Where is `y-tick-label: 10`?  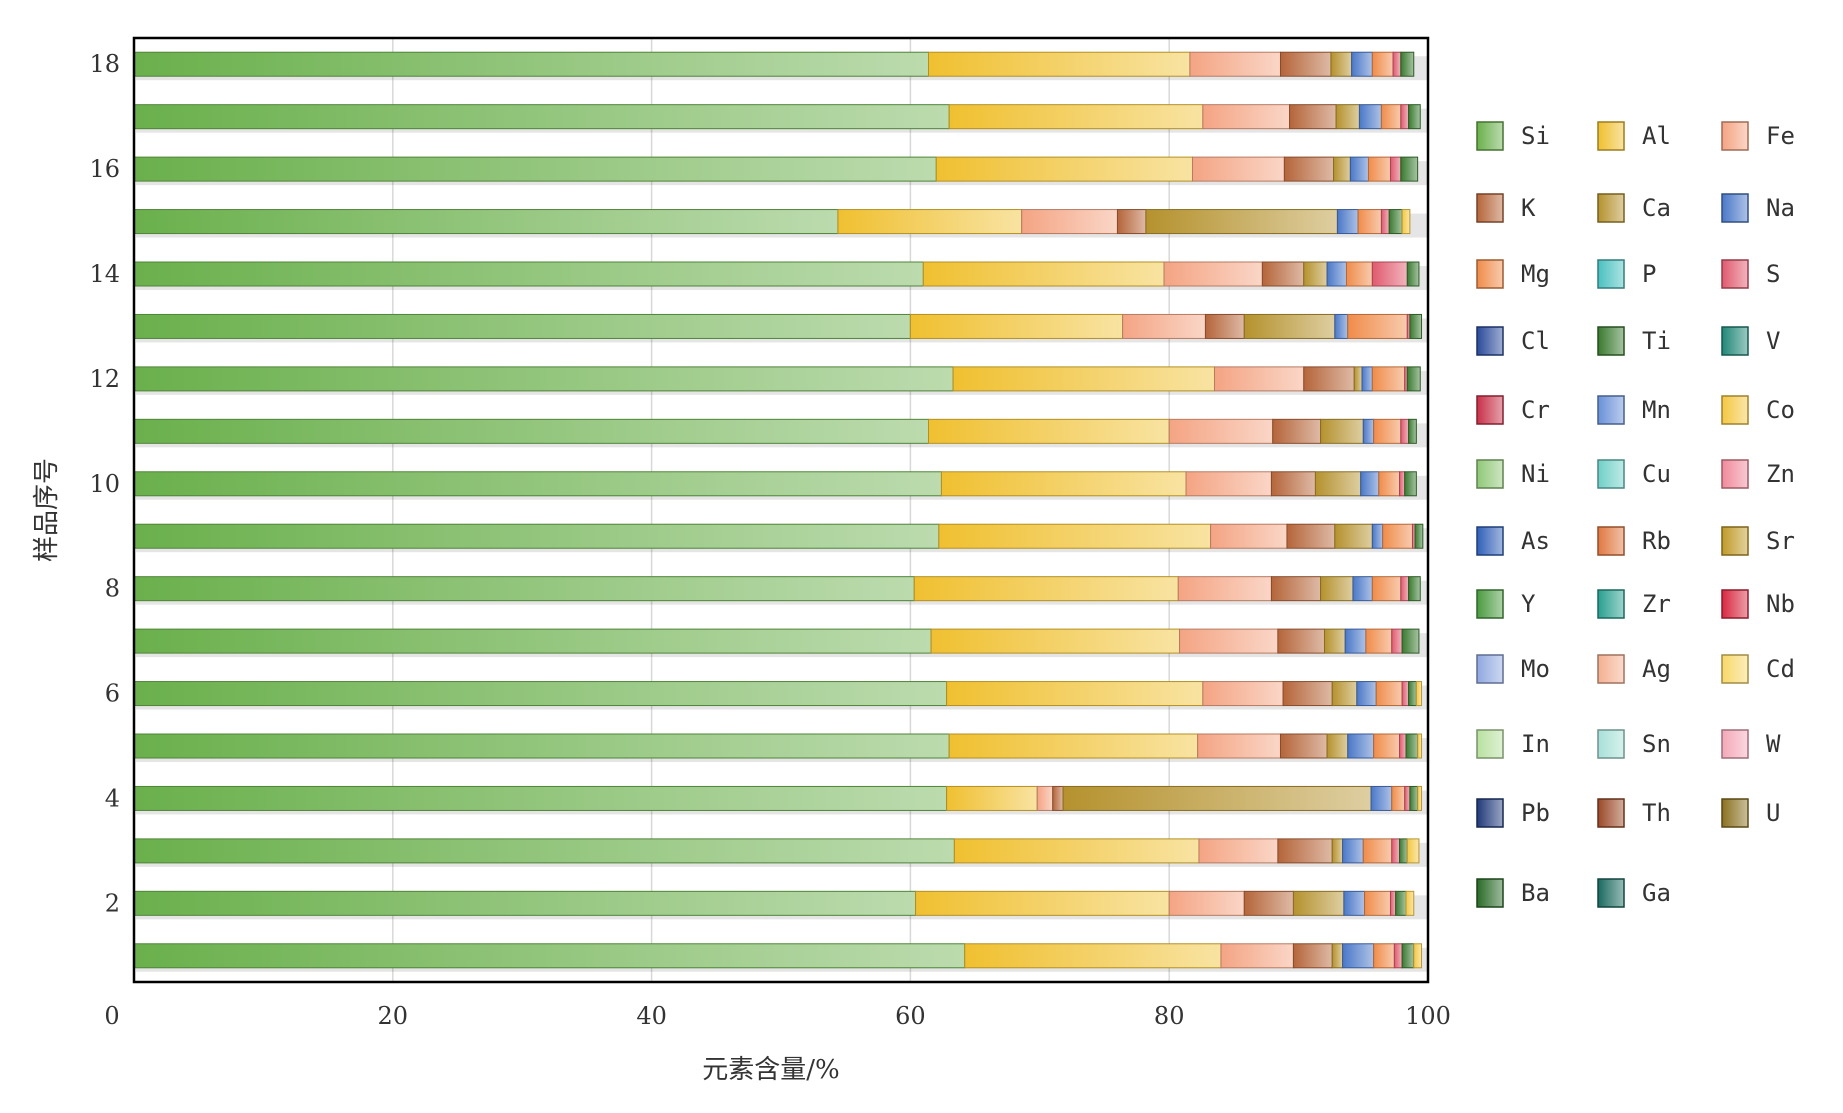
y-tick-label: 10 is located at coordinates (104, 484).